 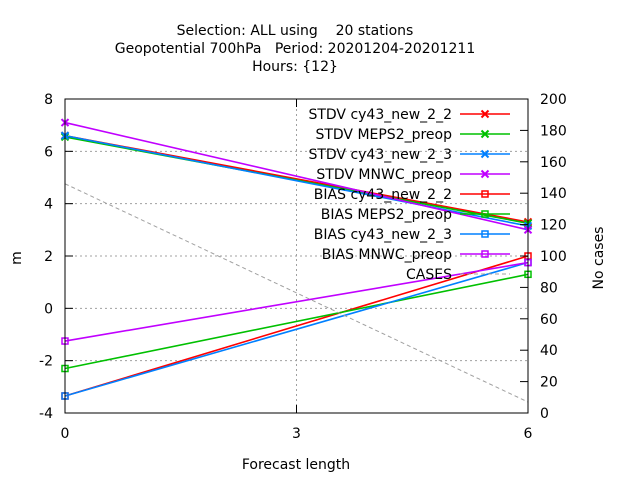 I want to click on y2-tick-label: 80, so click(x=549, y=288).